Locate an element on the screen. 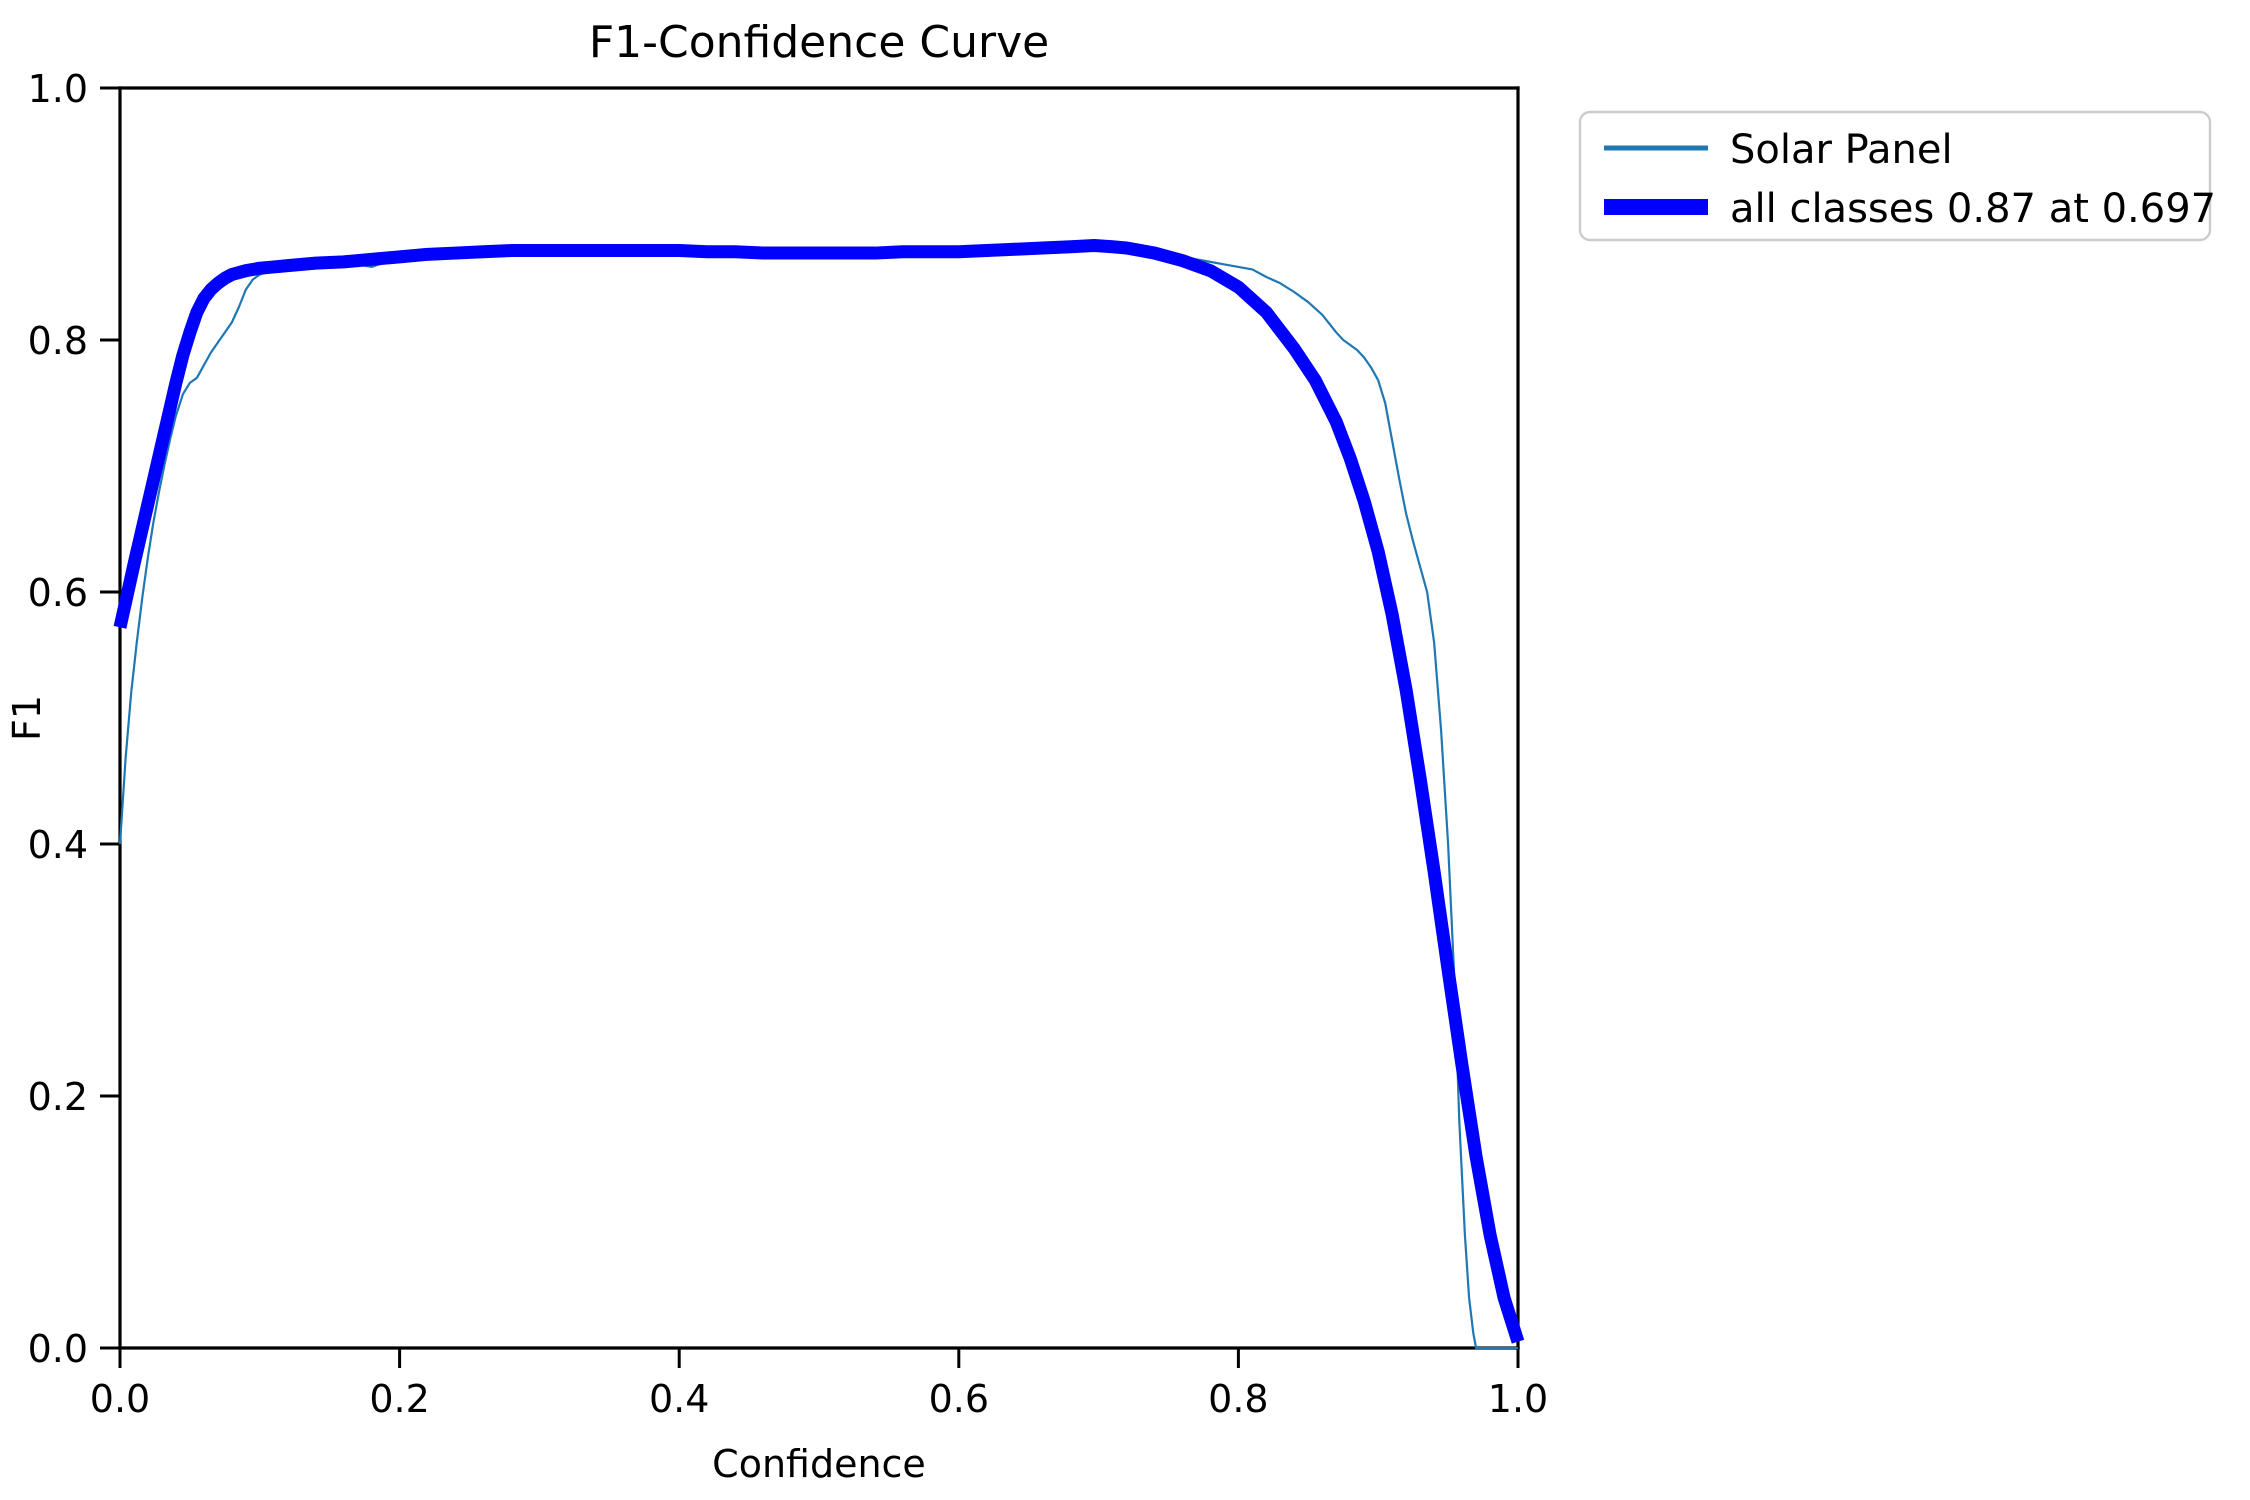  legend-entry-solar-panel: Solar Panel is located at coordinates (1778, 150).